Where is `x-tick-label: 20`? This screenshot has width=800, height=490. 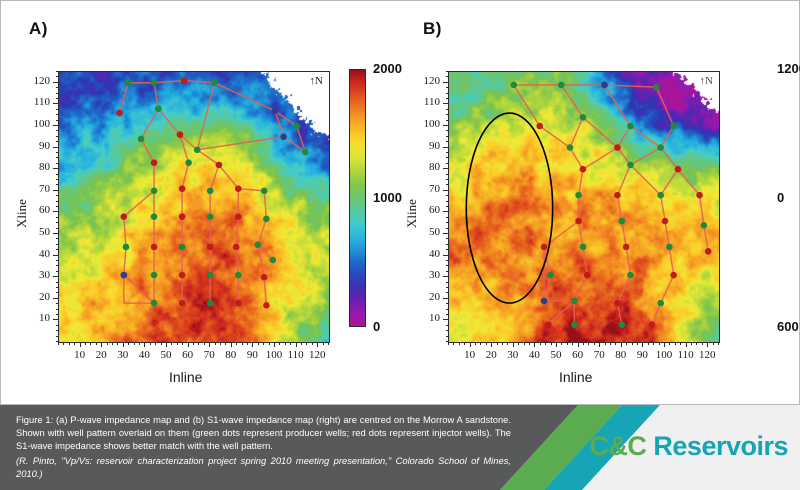
x-tick-label: 20 is located at coordinates (491, 355).